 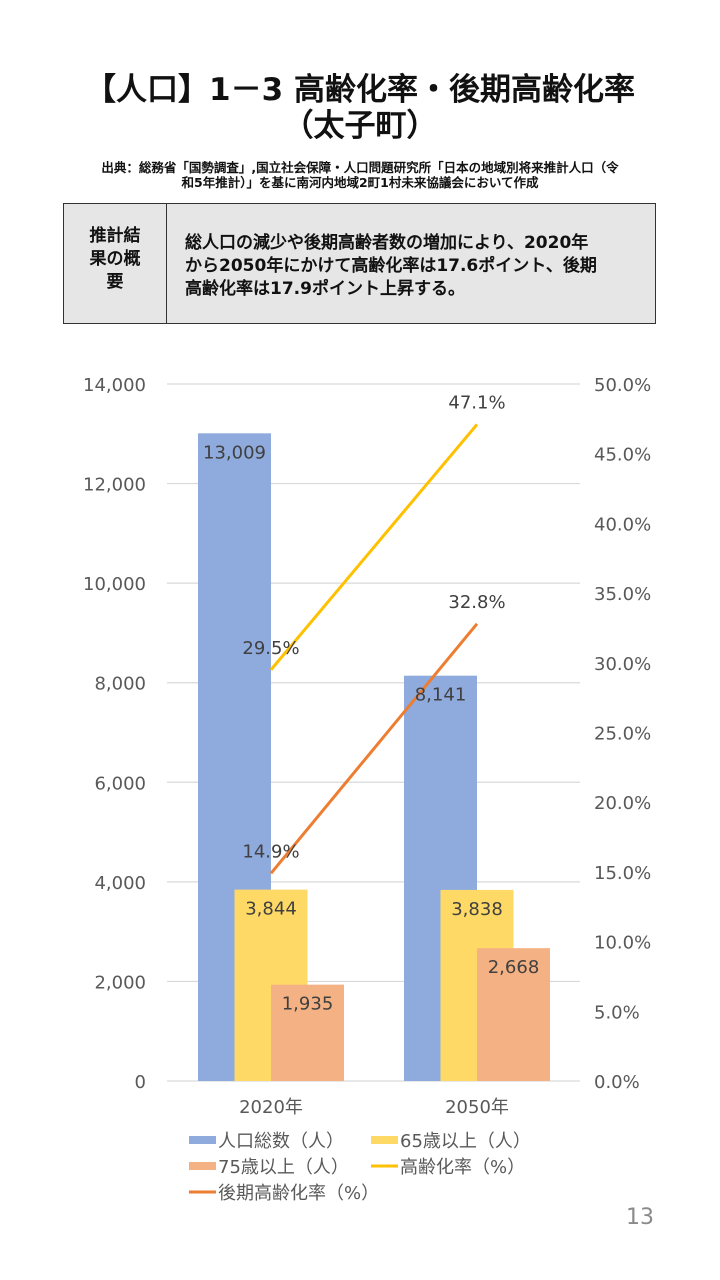 What do you see at coordinates (140, 1082) in the screenshot?
I see `left-tick-label: 0` at bounding box center [140, 1082].